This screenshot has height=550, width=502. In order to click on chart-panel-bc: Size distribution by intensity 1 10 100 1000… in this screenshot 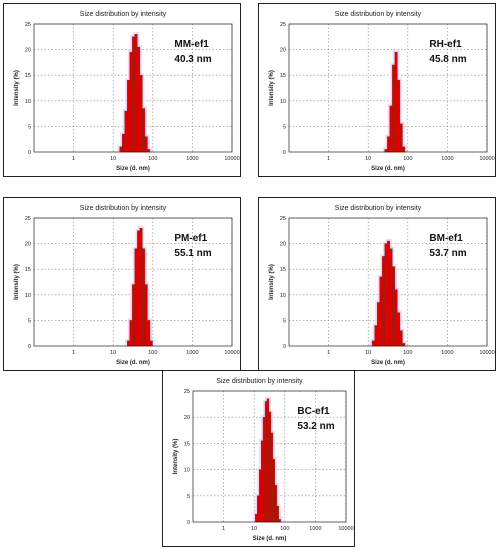, I will do `click(258, 458)`.